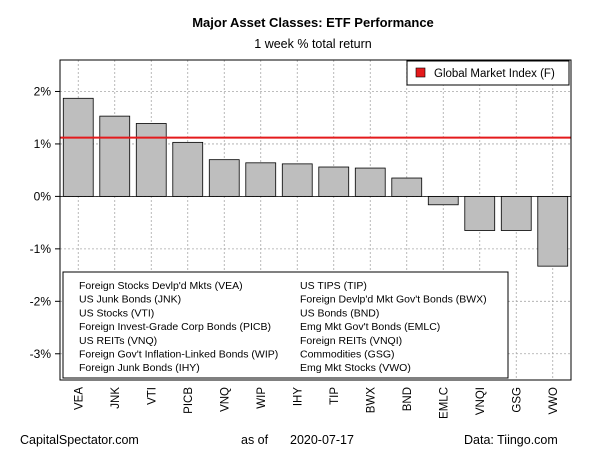 The height and width of the screenshot is (450, 600). I want to click on bar-jnk, so click(115, 156).